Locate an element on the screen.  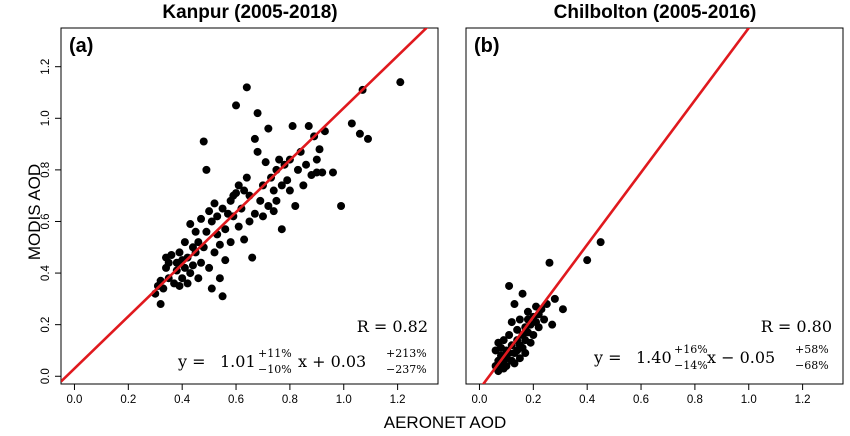
panel-a-eq-int-up: +213% is located at coordinates (406, 353).